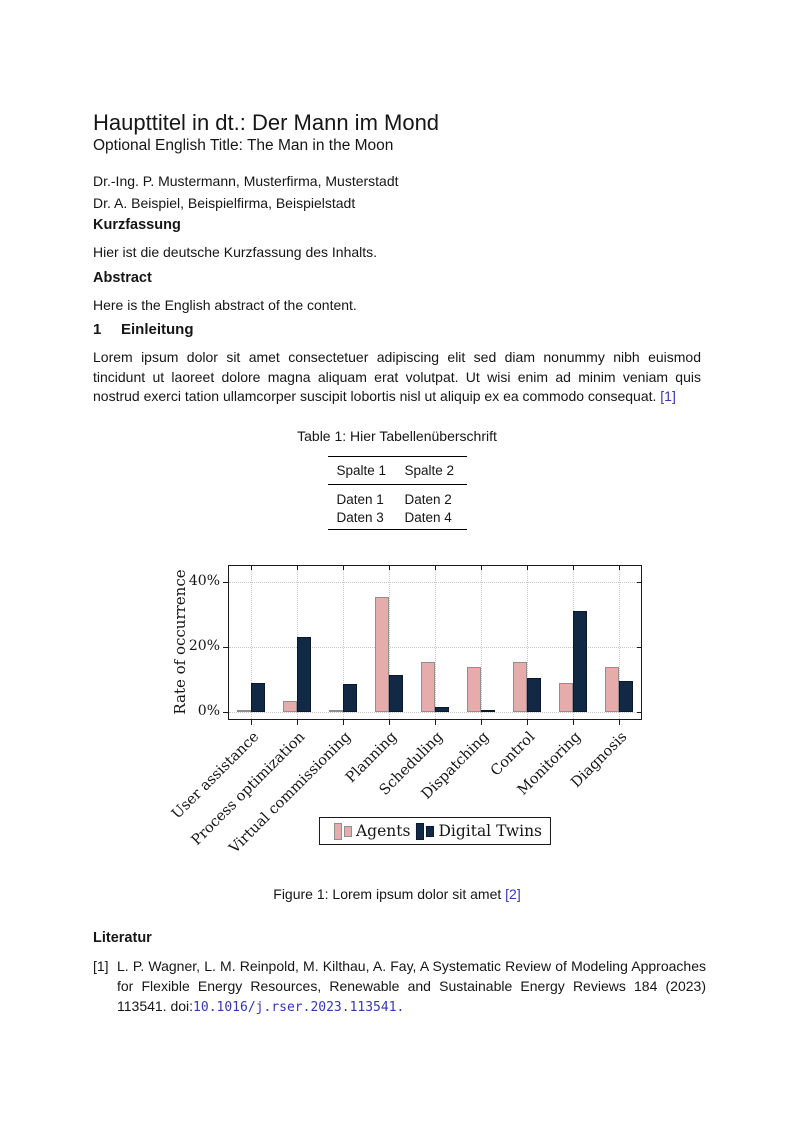 The height and width of the screenshot is (1123, 794). I want to click on document-title: Haupttitel in dt.: Der Mann im Mond, so click(266, 122).